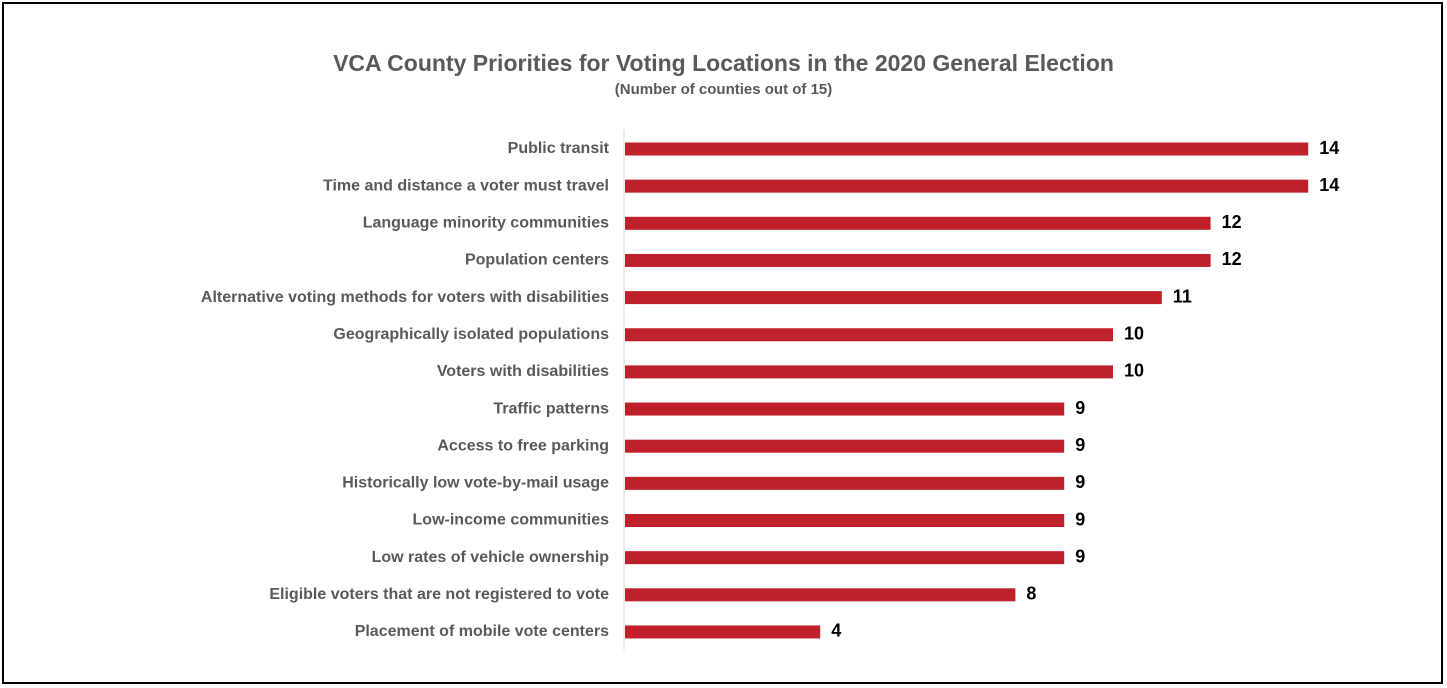 The height and width of the screenshot is (688, 1447). What do you see at coordinates (482, 631) in the screenshot?
I see `category-label: Placement of mobile vote centers` at bounding box center [482, 631].